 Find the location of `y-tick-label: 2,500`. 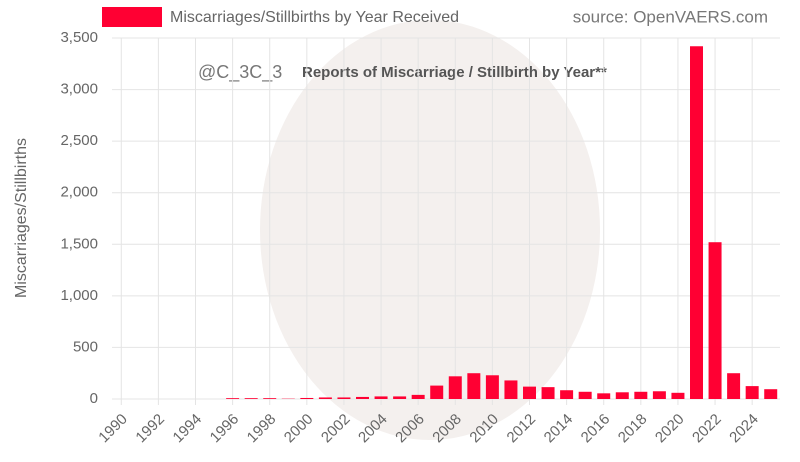

y-tick-label: 2,500 is located at coordinates (79, 140).